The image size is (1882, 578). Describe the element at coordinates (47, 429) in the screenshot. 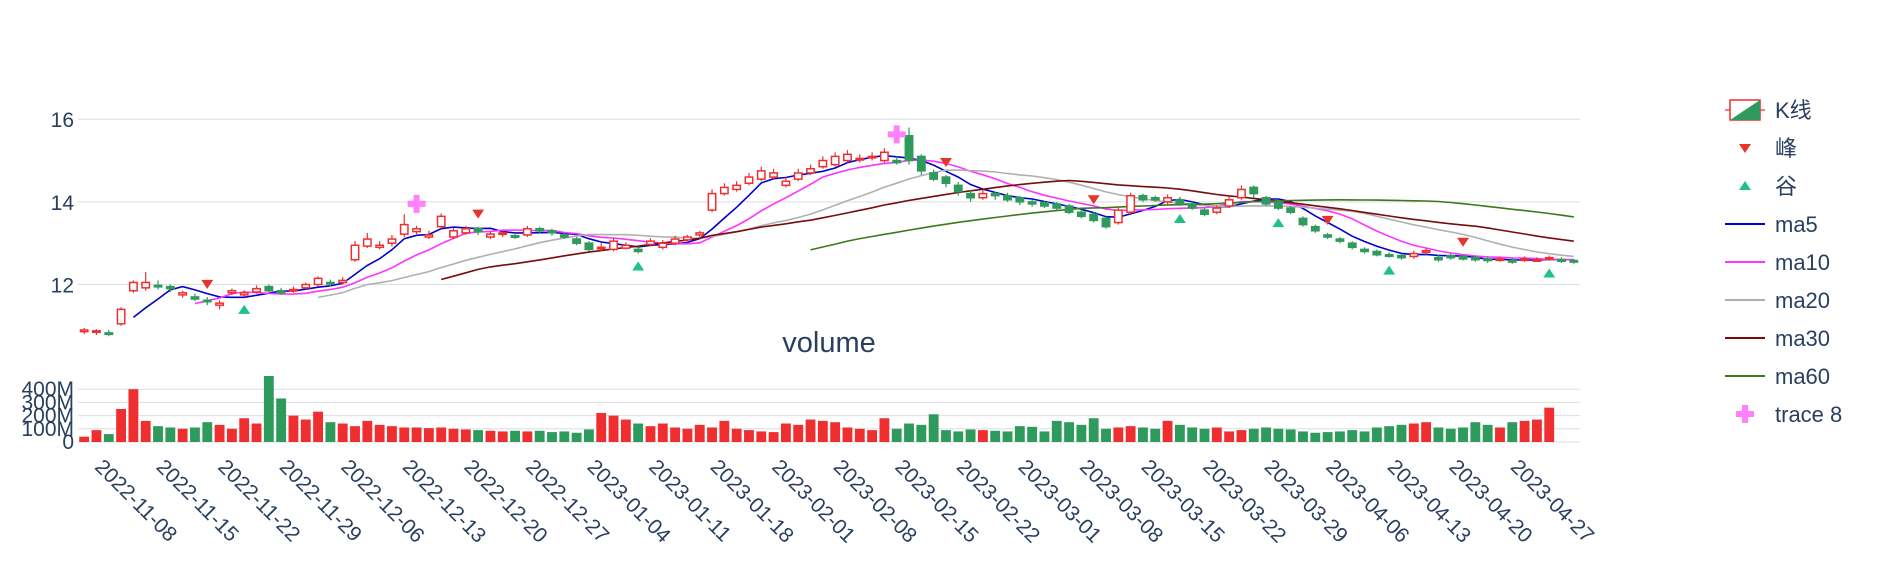

I see `volume-tick-label: 100M` at that location.